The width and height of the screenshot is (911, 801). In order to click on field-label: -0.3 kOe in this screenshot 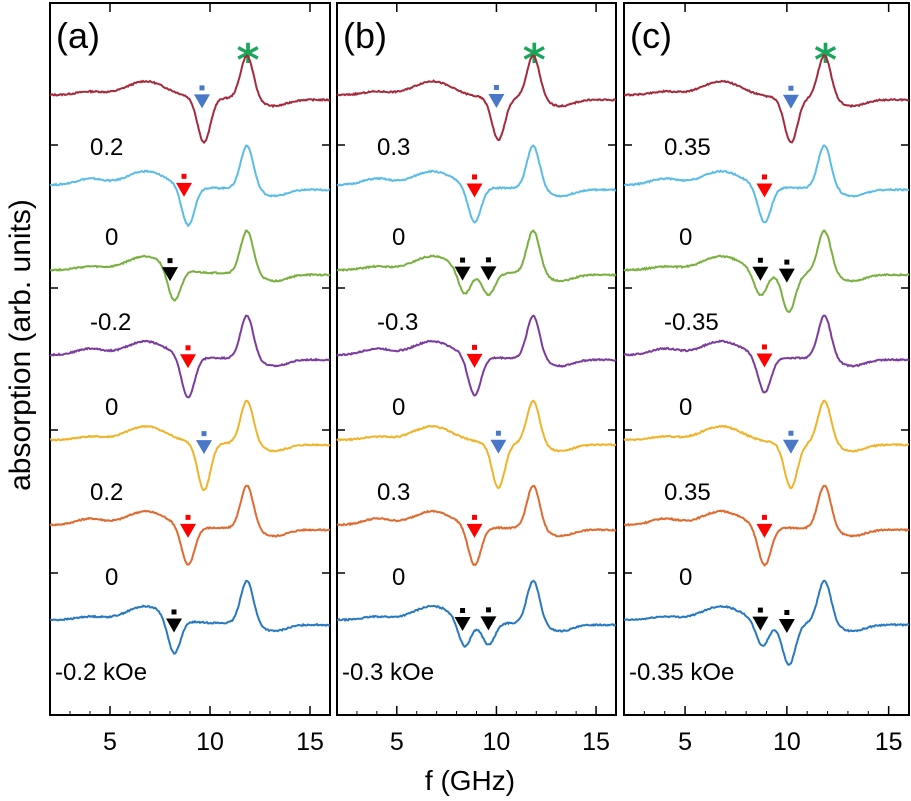, I will do `click(388, 672)`.